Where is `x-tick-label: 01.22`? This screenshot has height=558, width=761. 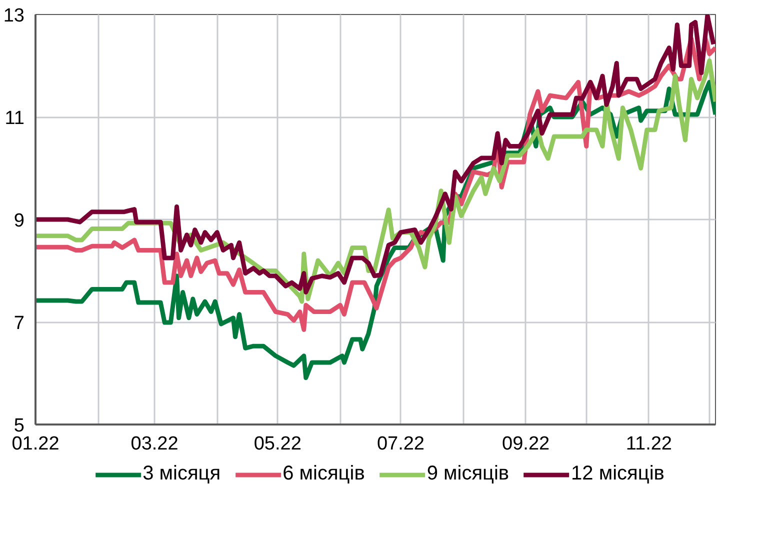
x-tick-label: 01.22 is located at coordinates (36, 444).